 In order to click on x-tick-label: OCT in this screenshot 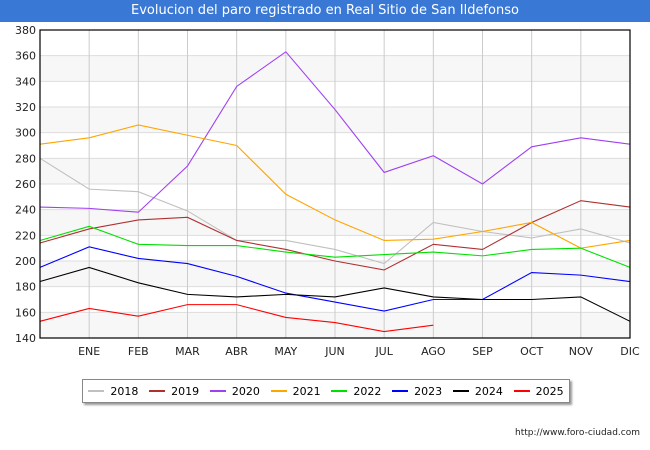, I will do `click(531, 351)`.